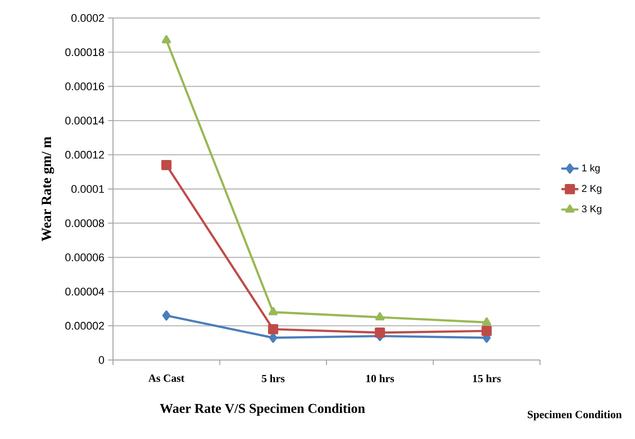 The image size is (635, 439). Describe the element at coordinates (84, 52) in the screenshot. I see `y-tick-label: 0.00018` at that location.